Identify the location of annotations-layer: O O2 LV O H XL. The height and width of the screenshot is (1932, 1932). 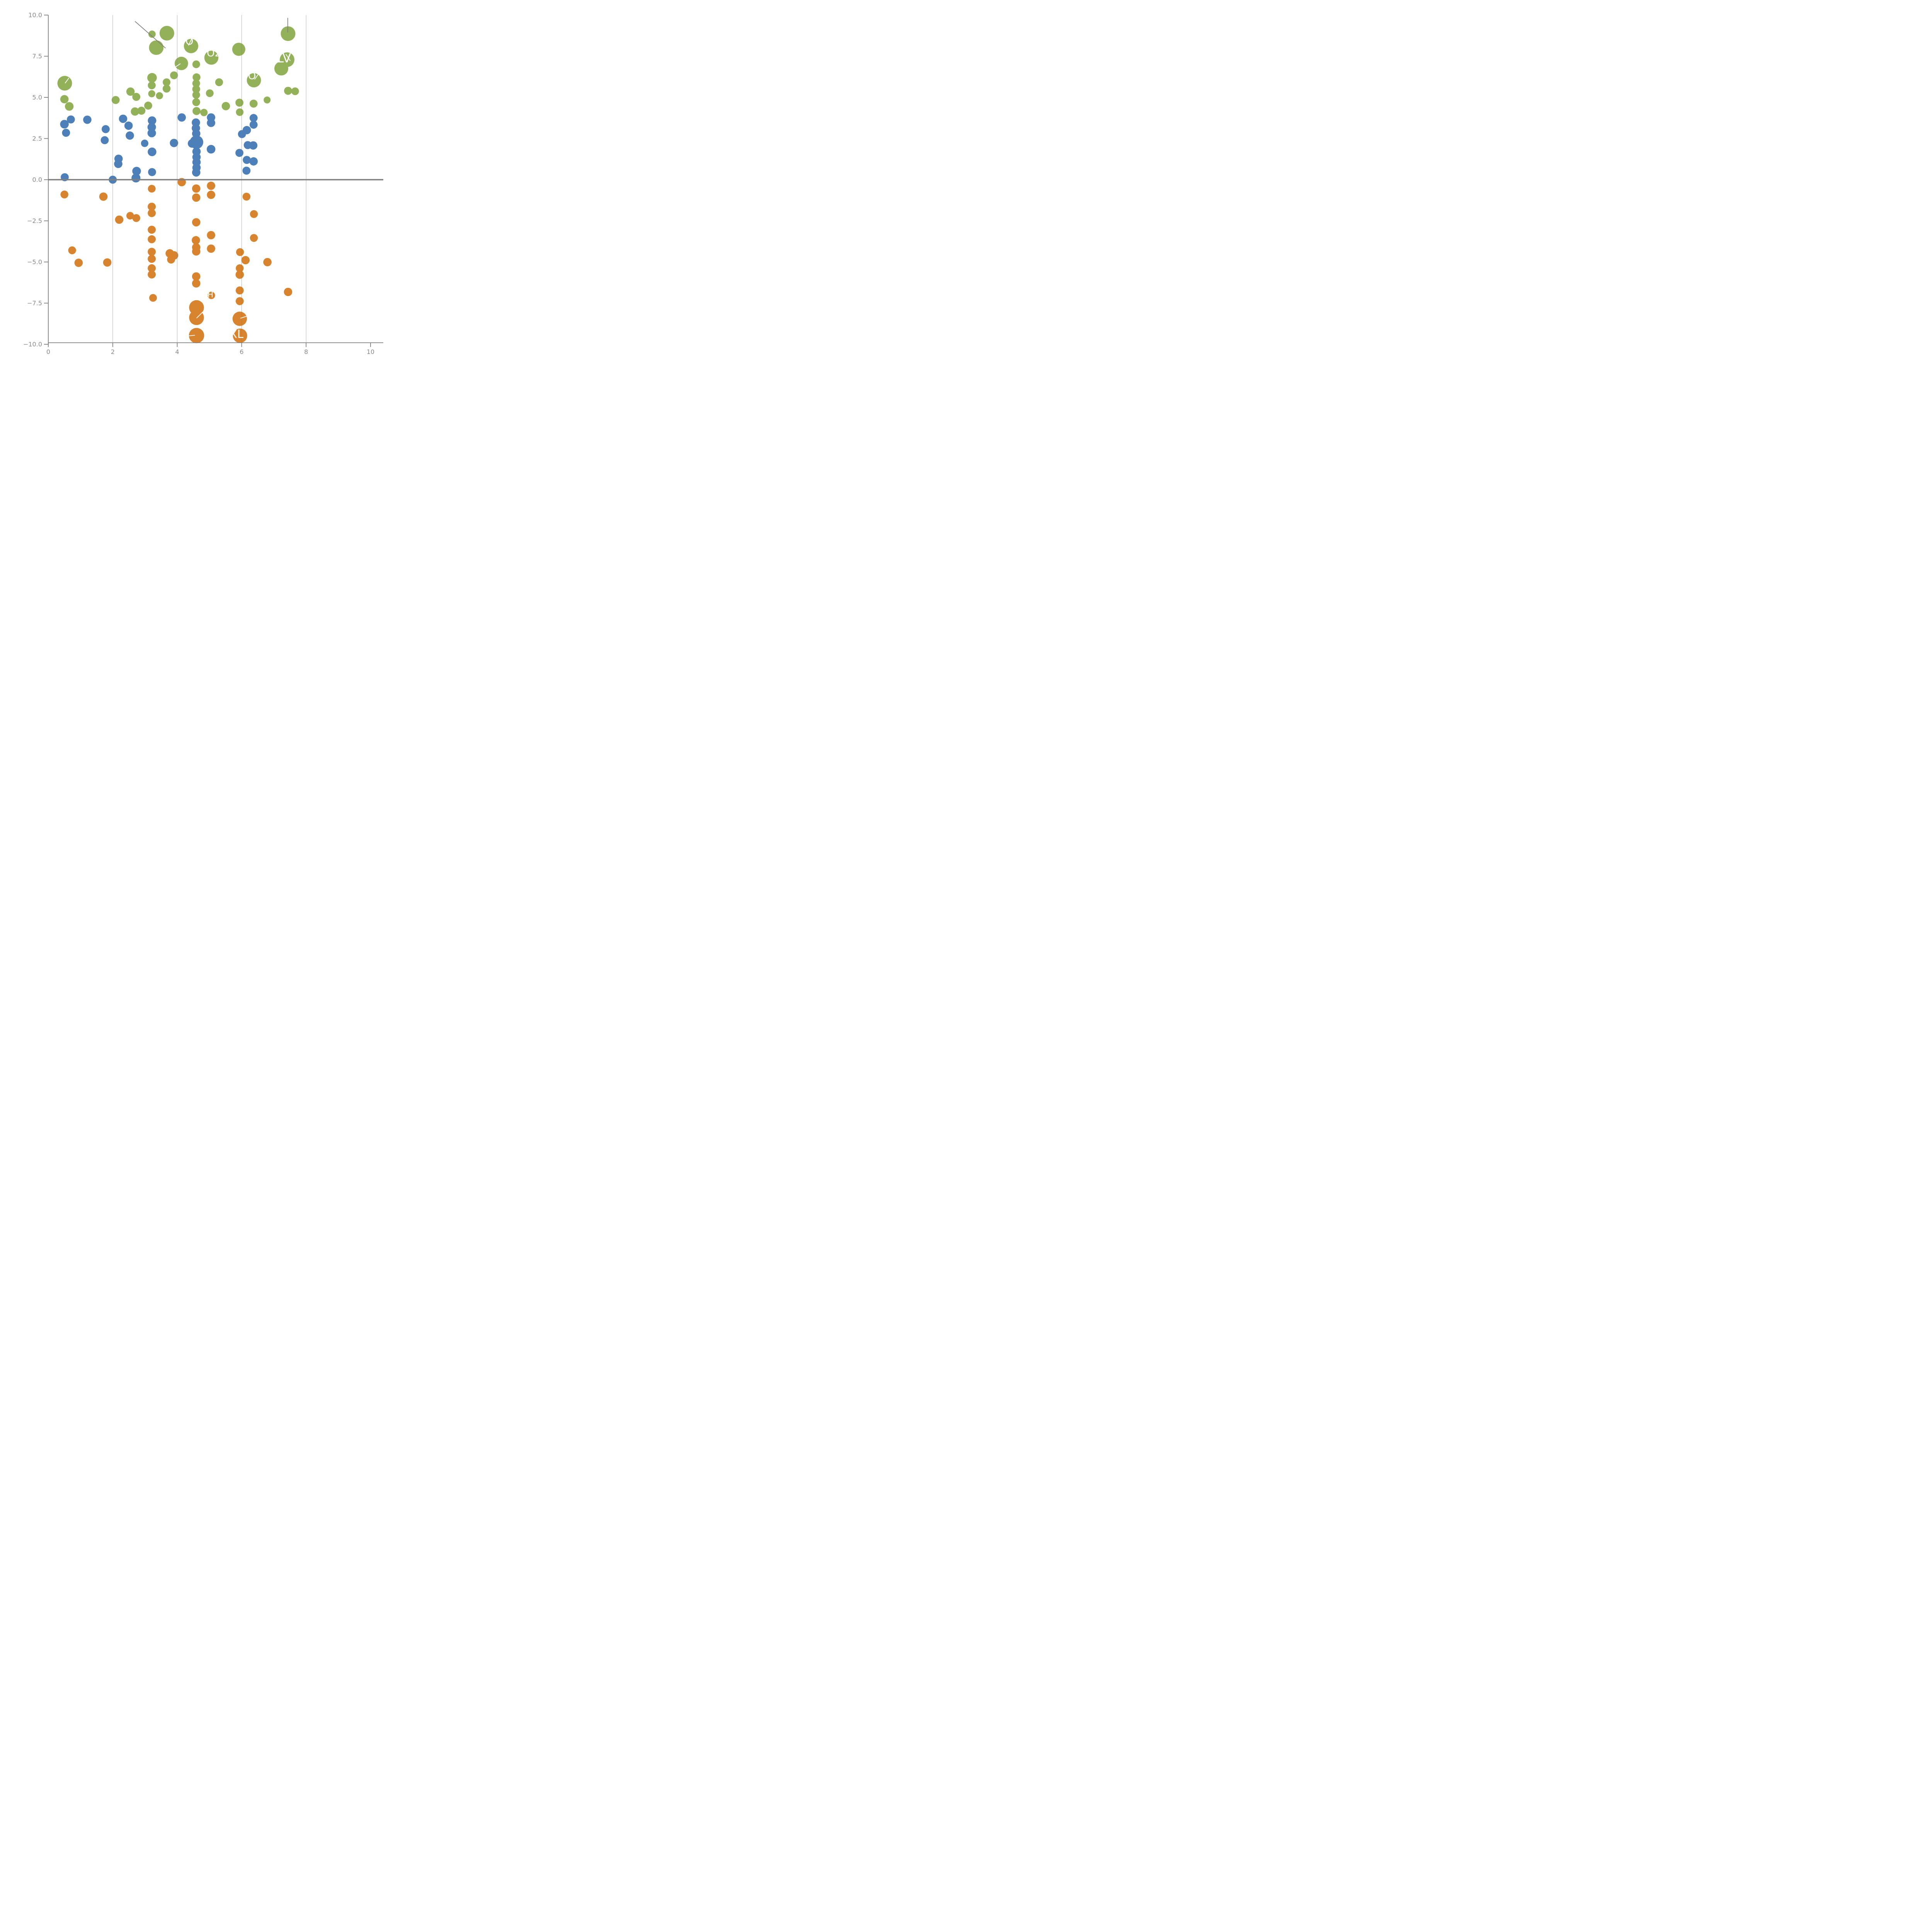
(238, 189).